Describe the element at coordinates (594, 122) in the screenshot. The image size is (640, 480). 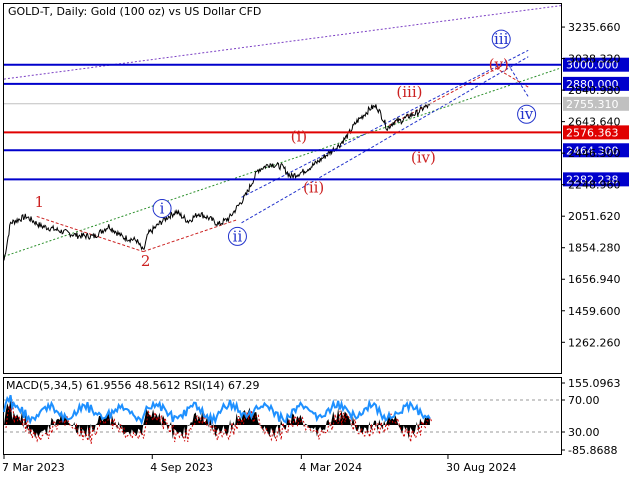
I see `price-tick-label: 2643.640` at that location.